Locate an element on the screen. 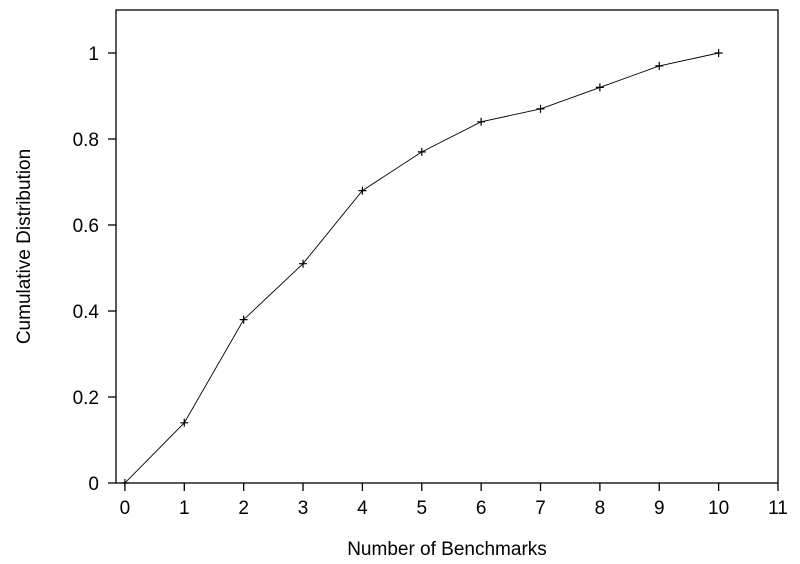 The image size is (800, 564). x-tick-label: 6 is located at coordinates (481, 508).